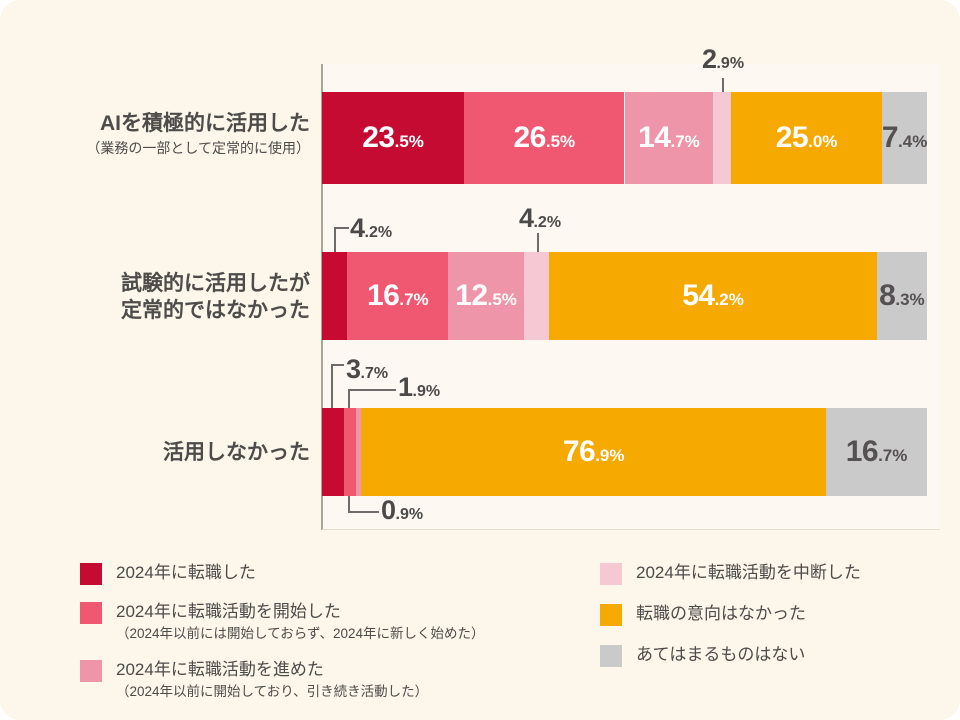 This screenshot has width=960, height=720. I want to click on legend-swatch-orange, so click(611, 615).